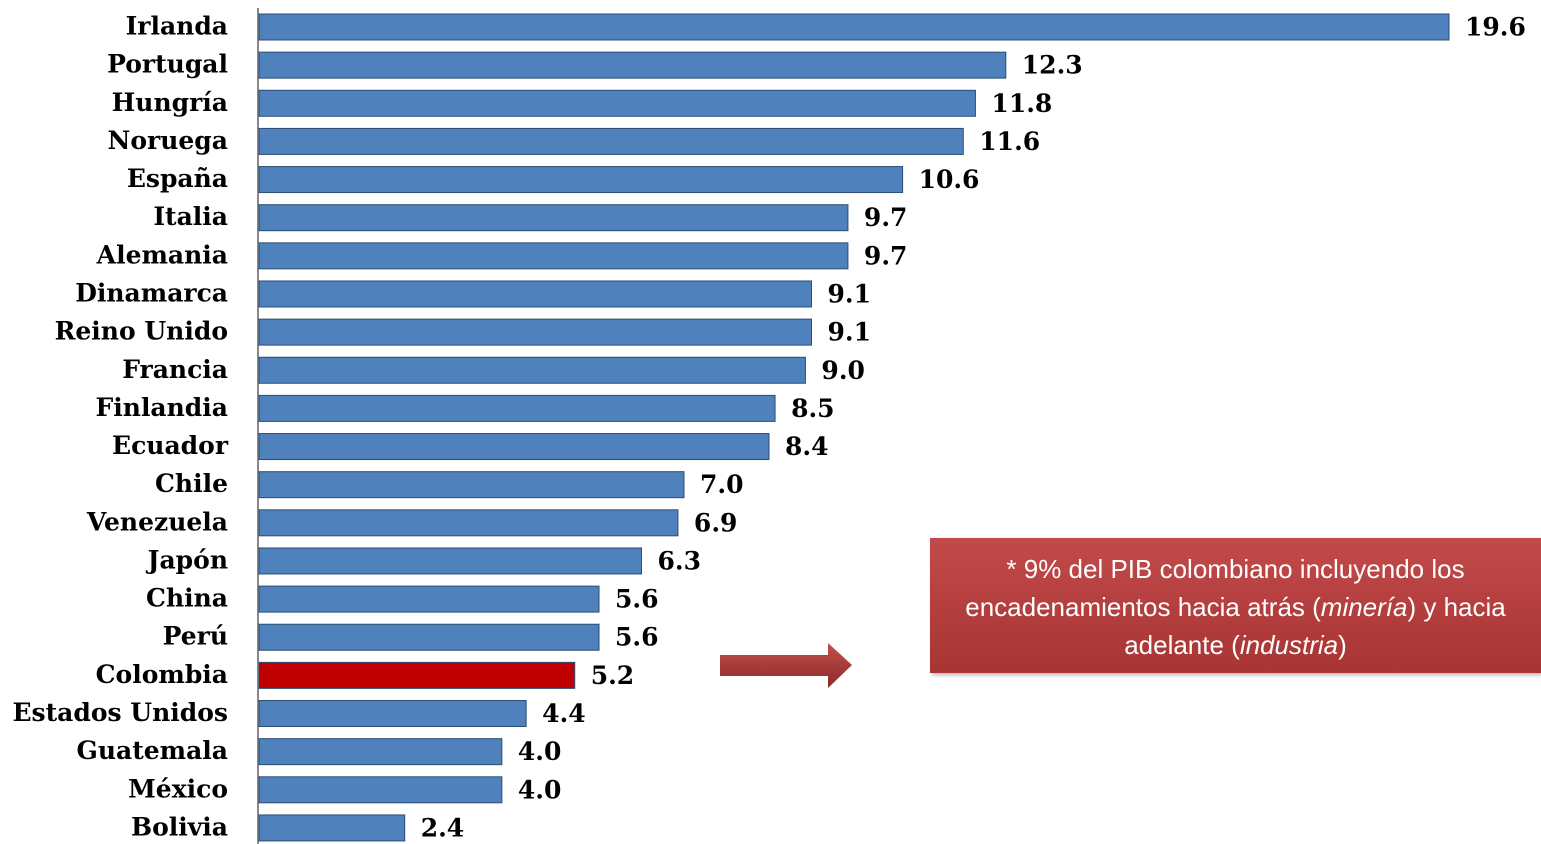  I want to click on category-label: Reino Unido, so click(141, 331).